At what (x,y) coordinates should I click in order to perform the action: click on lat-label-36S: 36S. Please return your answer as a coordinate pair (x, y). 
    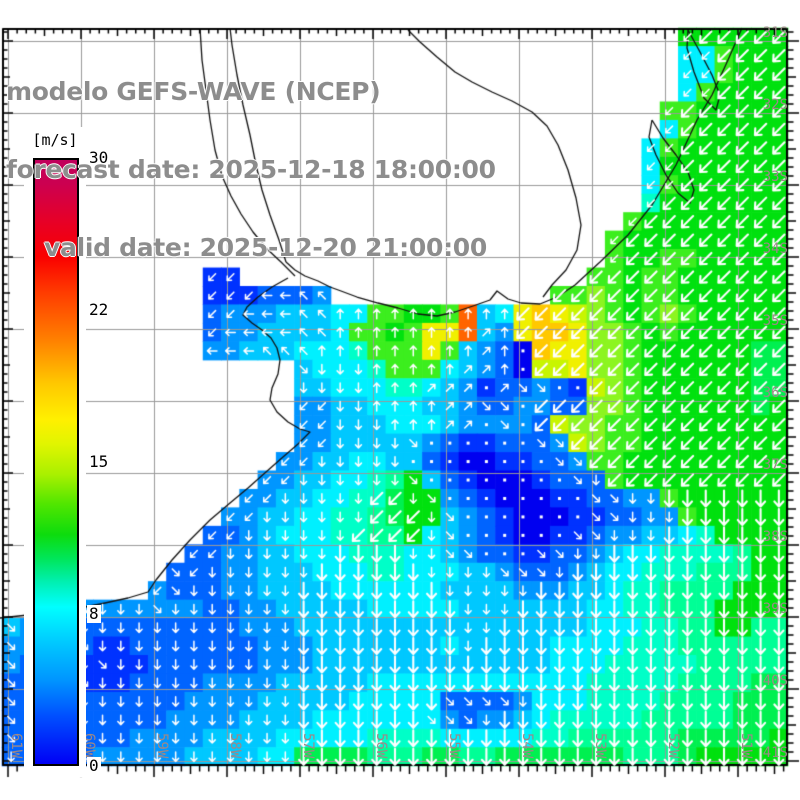
    Looking at the image, I should click on (775, 393).